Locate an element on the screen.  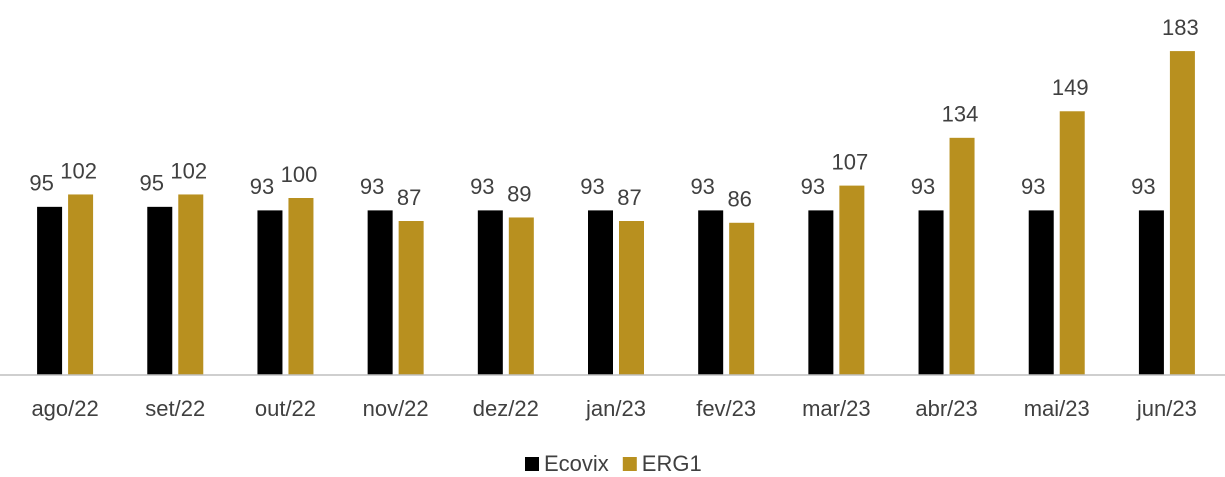
data-label: 89 is located at coordinates (519, 193).